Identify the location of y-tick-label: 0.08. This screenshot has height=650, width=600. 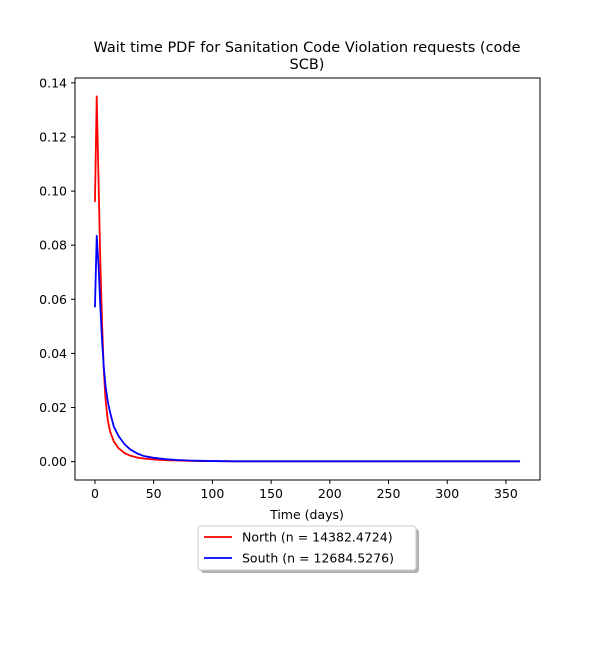
(53, 245).